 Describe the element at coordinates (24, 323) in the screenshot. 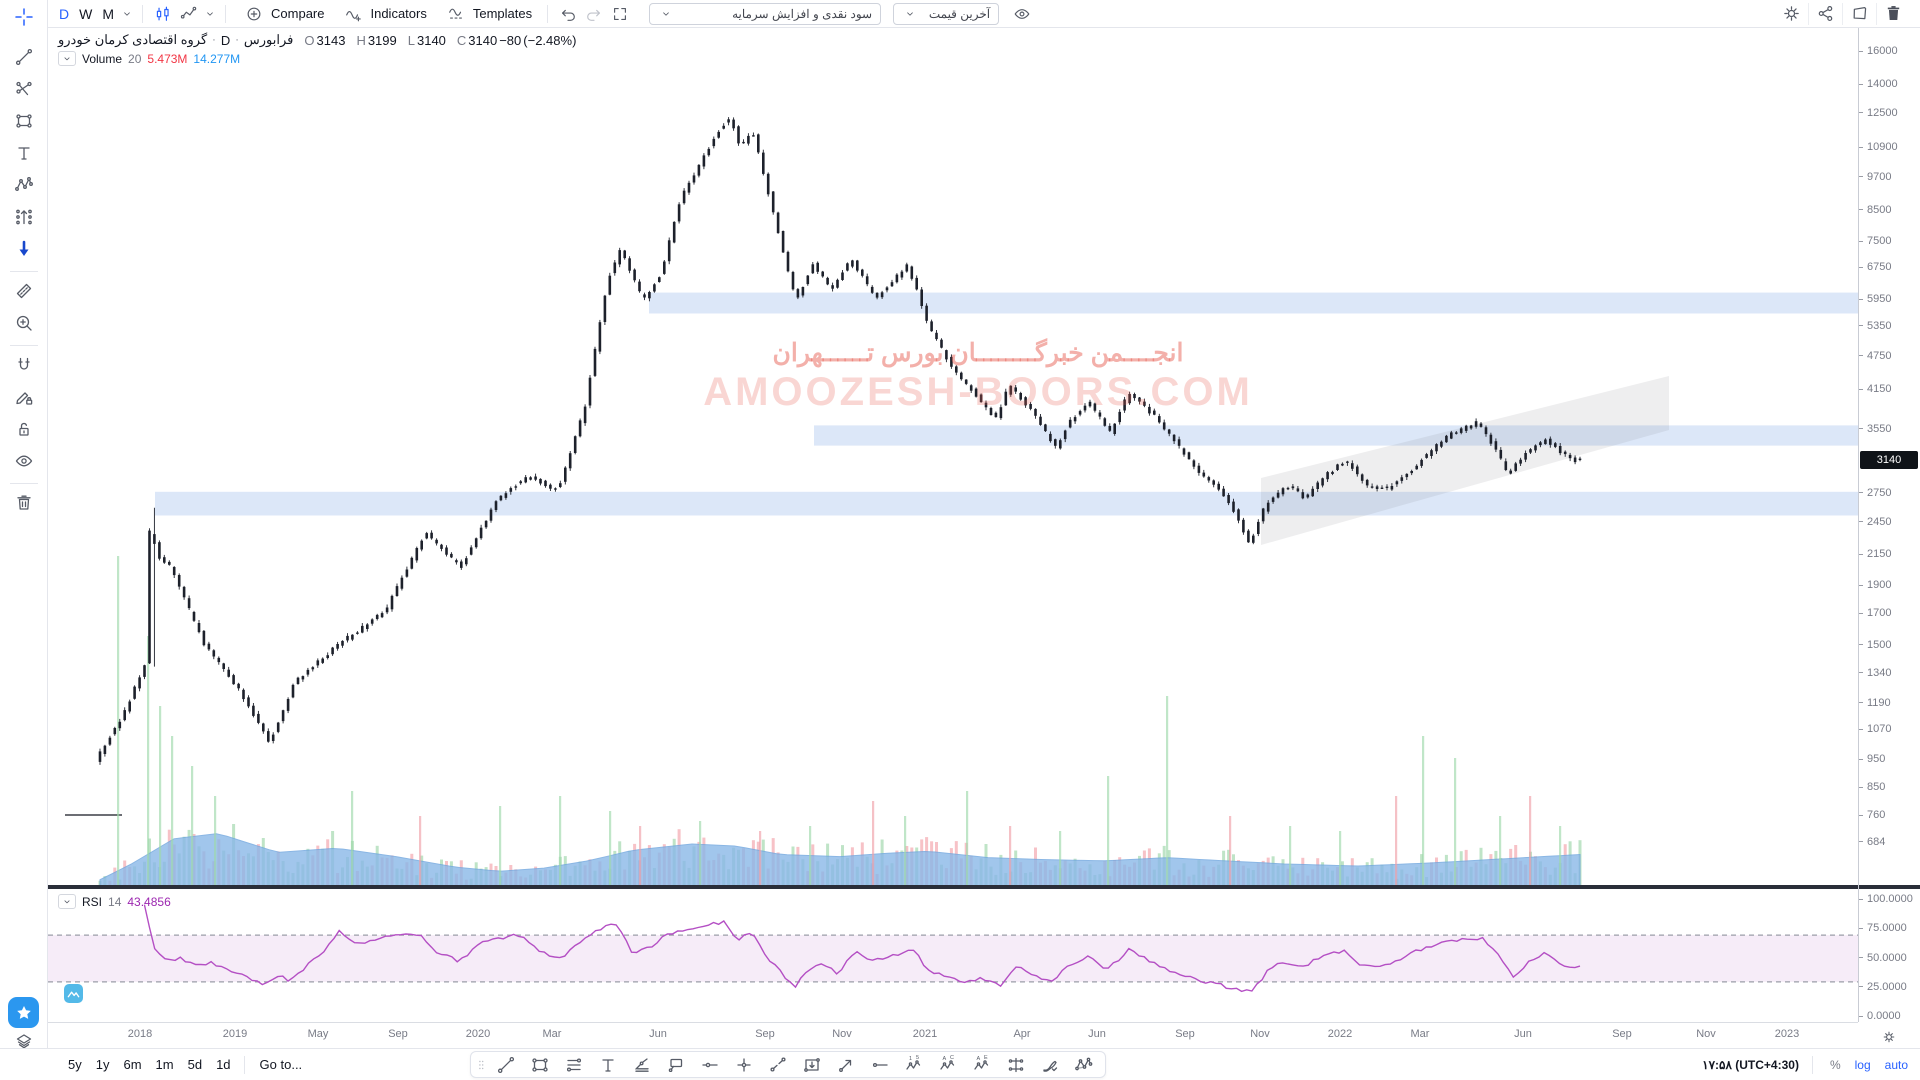

I see `zoom-in-tool-icon` at that location.